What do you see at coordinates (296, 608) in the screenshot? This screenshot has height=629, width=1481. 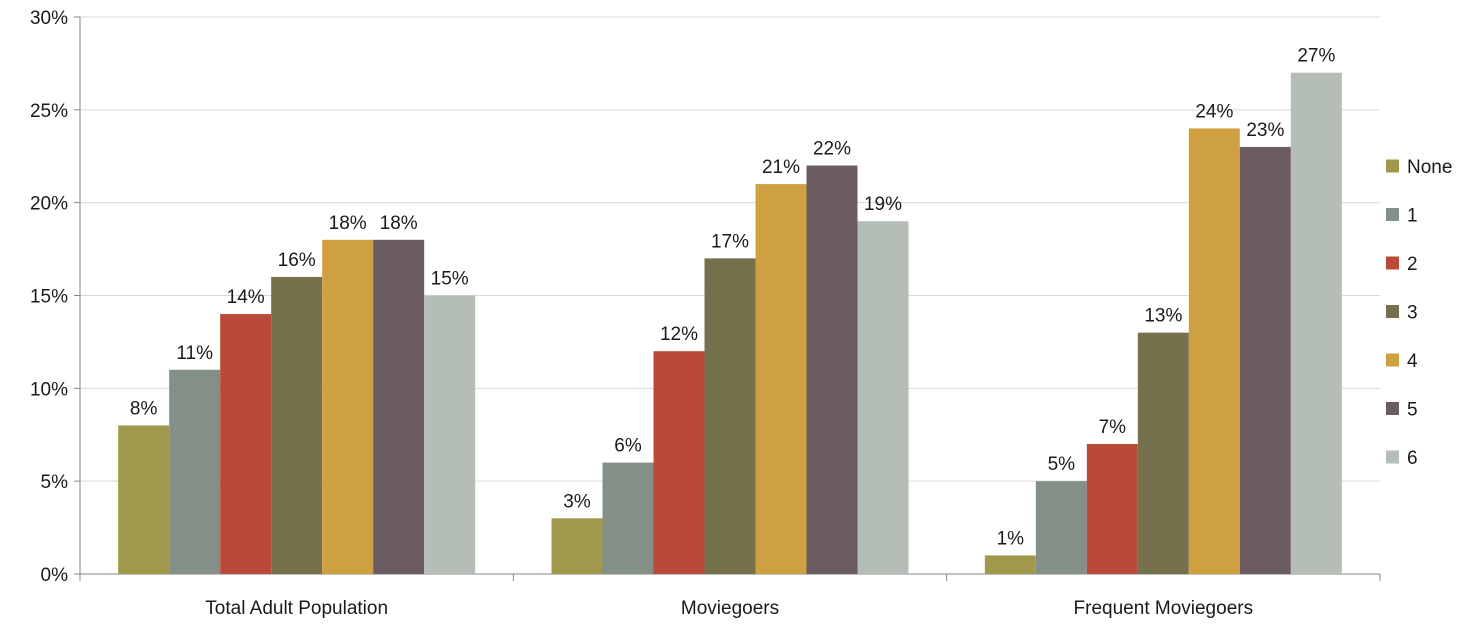 I see `x-category-label: Total Adult Population` at bounding box center [296, 608].